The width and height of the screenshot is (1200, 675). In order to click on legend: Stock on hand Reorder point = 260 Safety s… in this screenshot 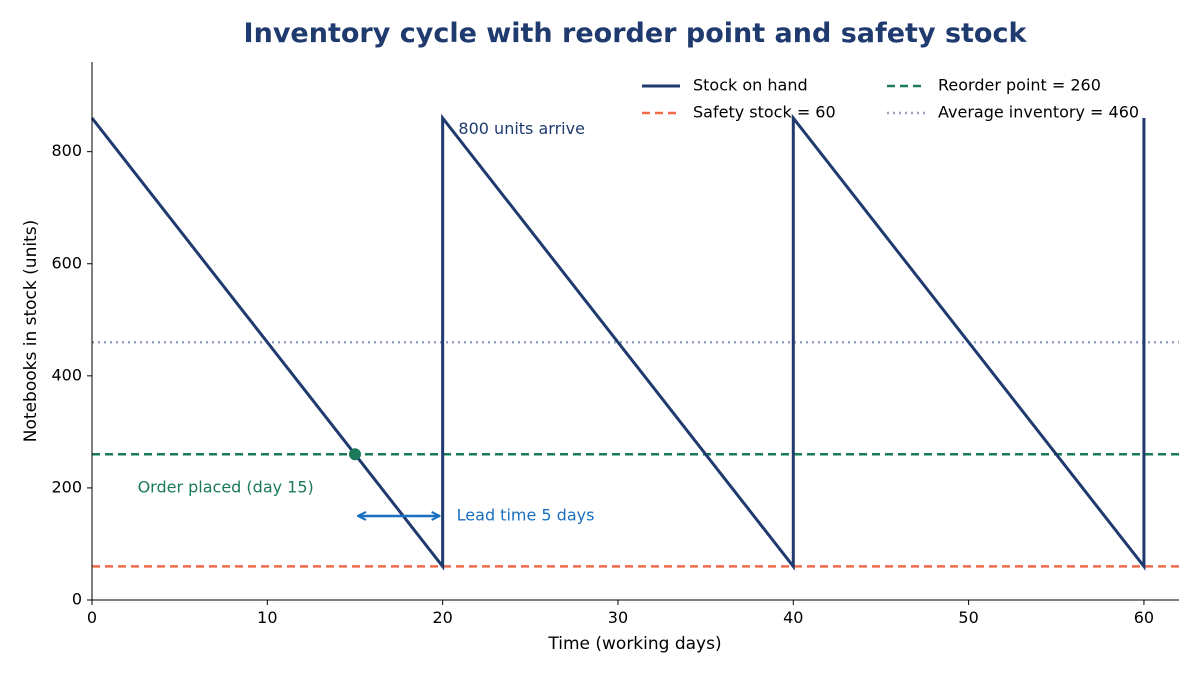, I will do `click(890, 99)`.